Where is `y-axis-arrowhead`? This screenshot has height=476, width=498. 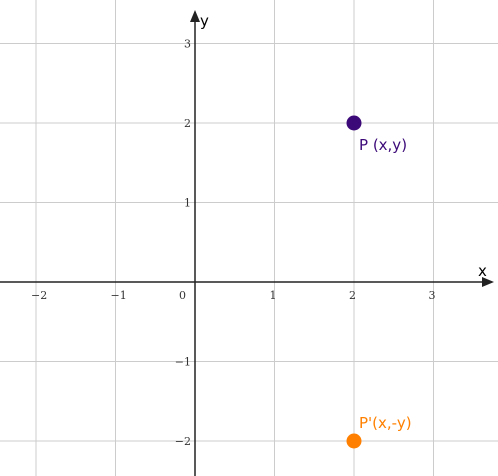
y-axis-arrowhead is located at coordinates (195, 16).